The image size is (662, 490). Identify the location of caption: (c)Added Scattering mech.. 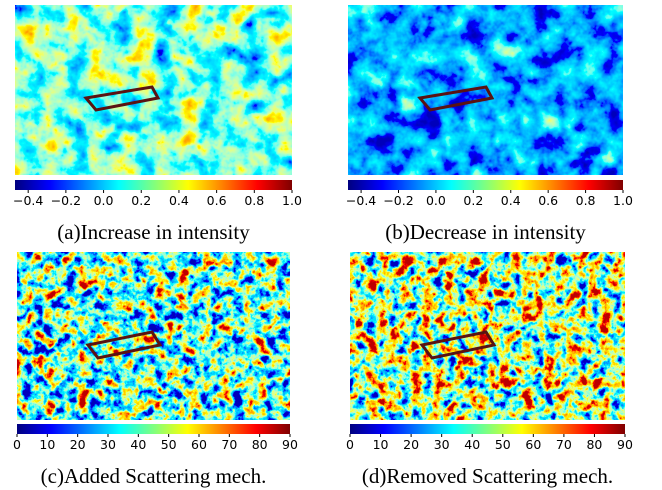
(154, 476).